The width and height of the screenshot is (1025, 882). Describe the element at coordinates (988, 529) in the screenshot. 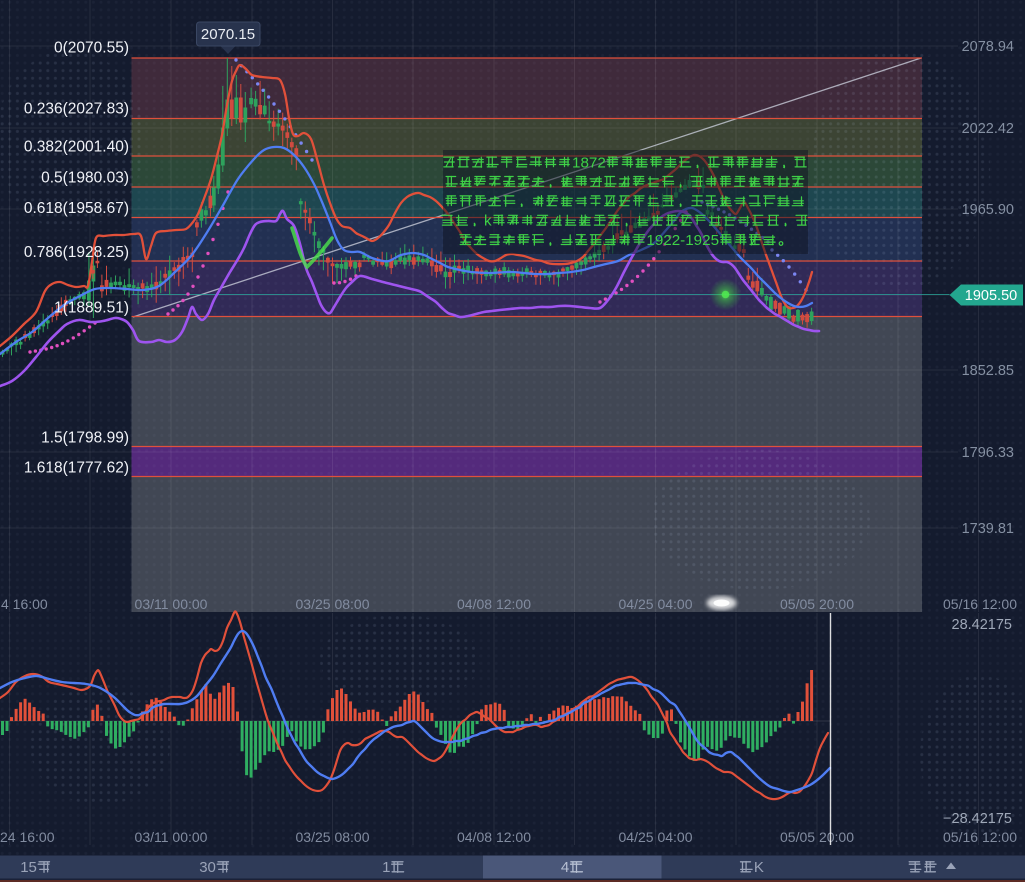

I see `svg-text: 1739.81` at that location.